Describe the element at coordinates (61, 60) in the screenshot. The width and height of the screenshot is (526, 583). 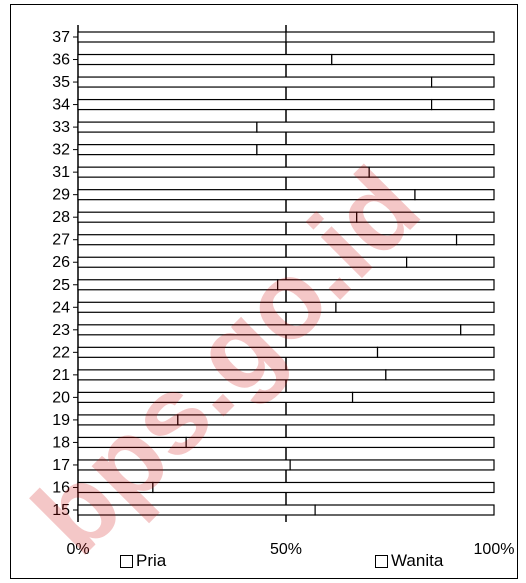
I see `y-tick-label-36: 36` at that location.